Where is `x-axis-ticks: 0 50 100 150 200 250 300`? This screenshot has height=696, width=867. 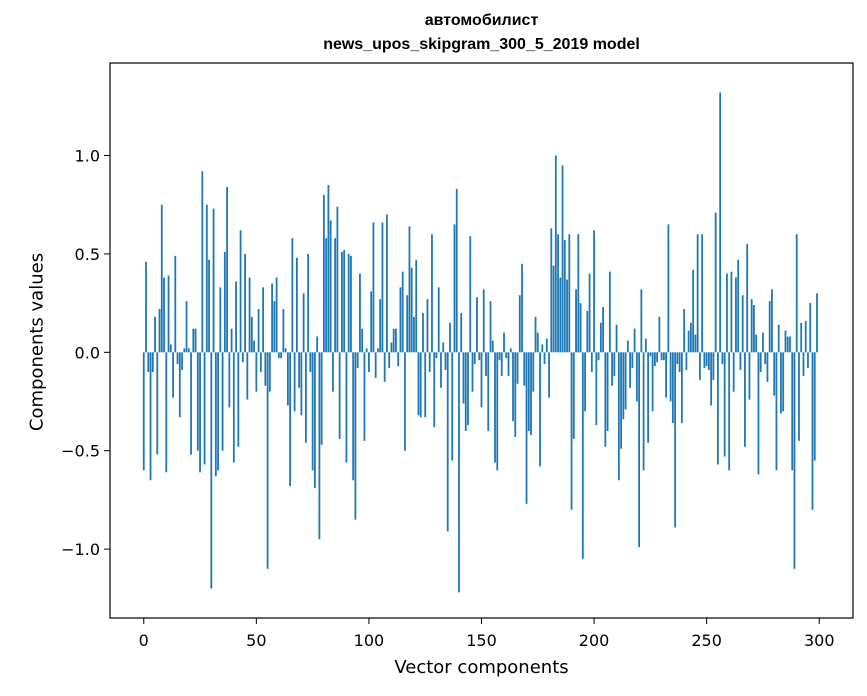 x-axis-ticks: 0 50 100 150 200 250 300 is located at coordinates (487, 634).